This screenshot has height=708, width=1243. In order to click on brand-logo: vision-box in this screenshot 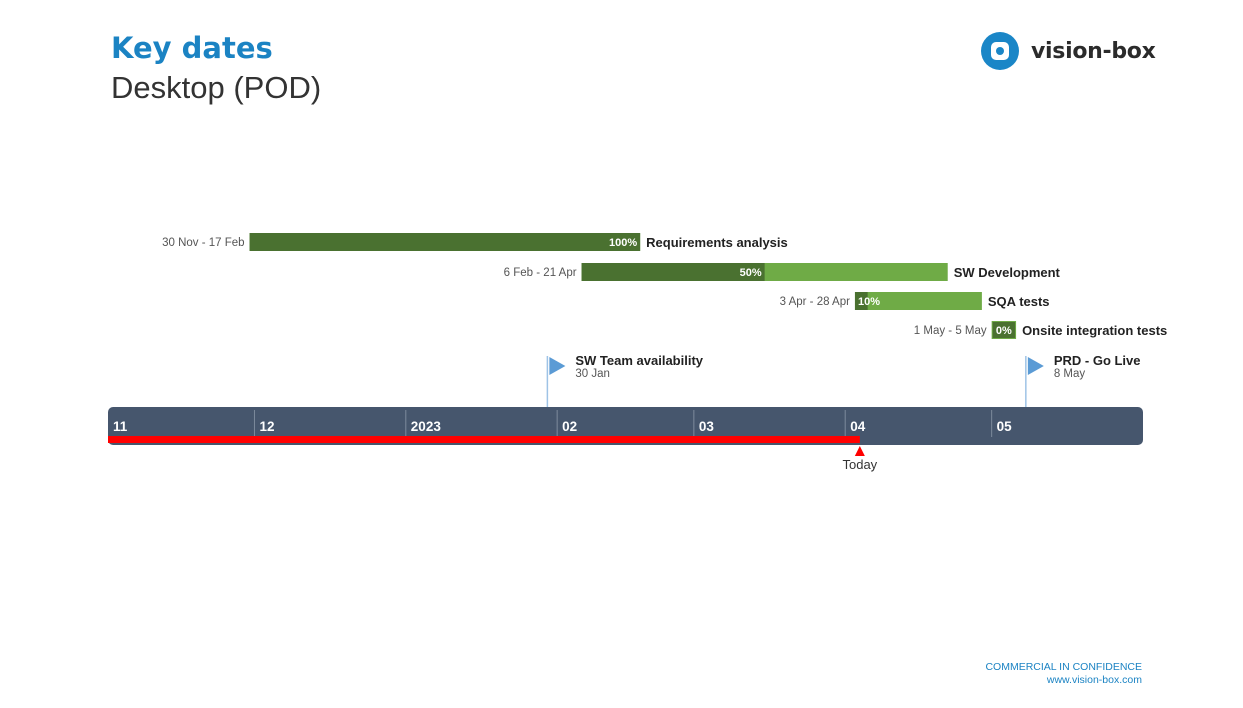, I will do `click(1068, 51)`.